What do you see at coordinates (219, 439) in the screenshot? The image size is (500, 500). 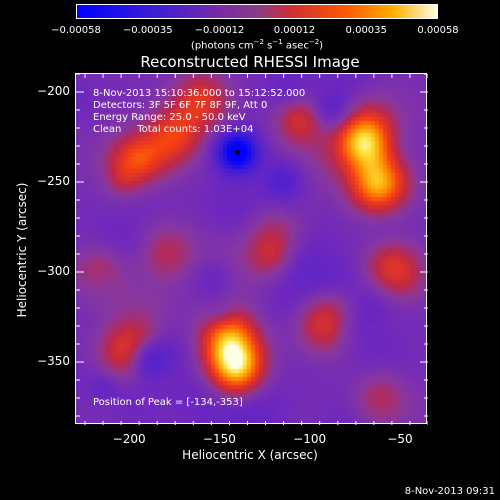 I see `x-tick-label: −150` at bounding box center [219, 439].